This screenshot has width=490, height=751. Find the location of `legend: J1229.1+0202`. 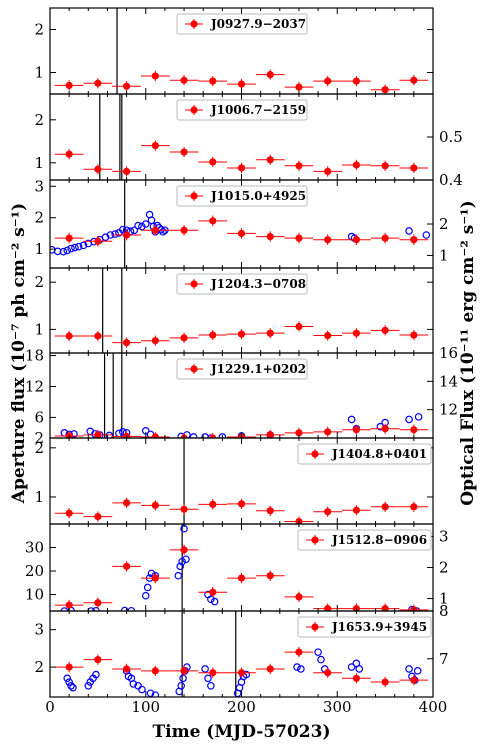

legend: J1229.1+0202 is located at coordinates (242, 369).